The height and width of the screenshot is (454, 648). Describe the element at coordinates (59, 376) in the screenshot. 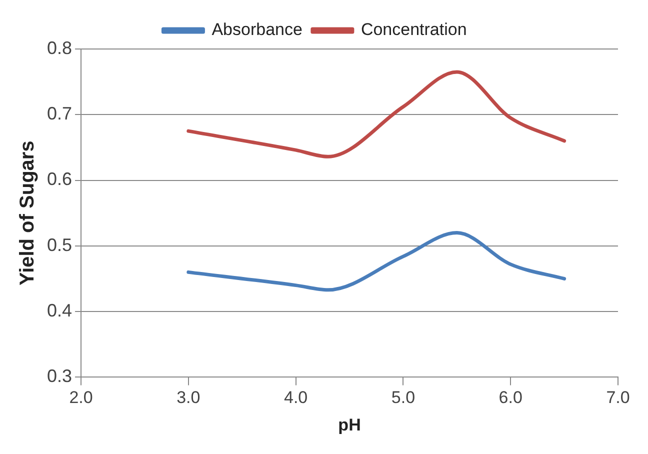

I see `y-tick-label: 0.3` at that location.